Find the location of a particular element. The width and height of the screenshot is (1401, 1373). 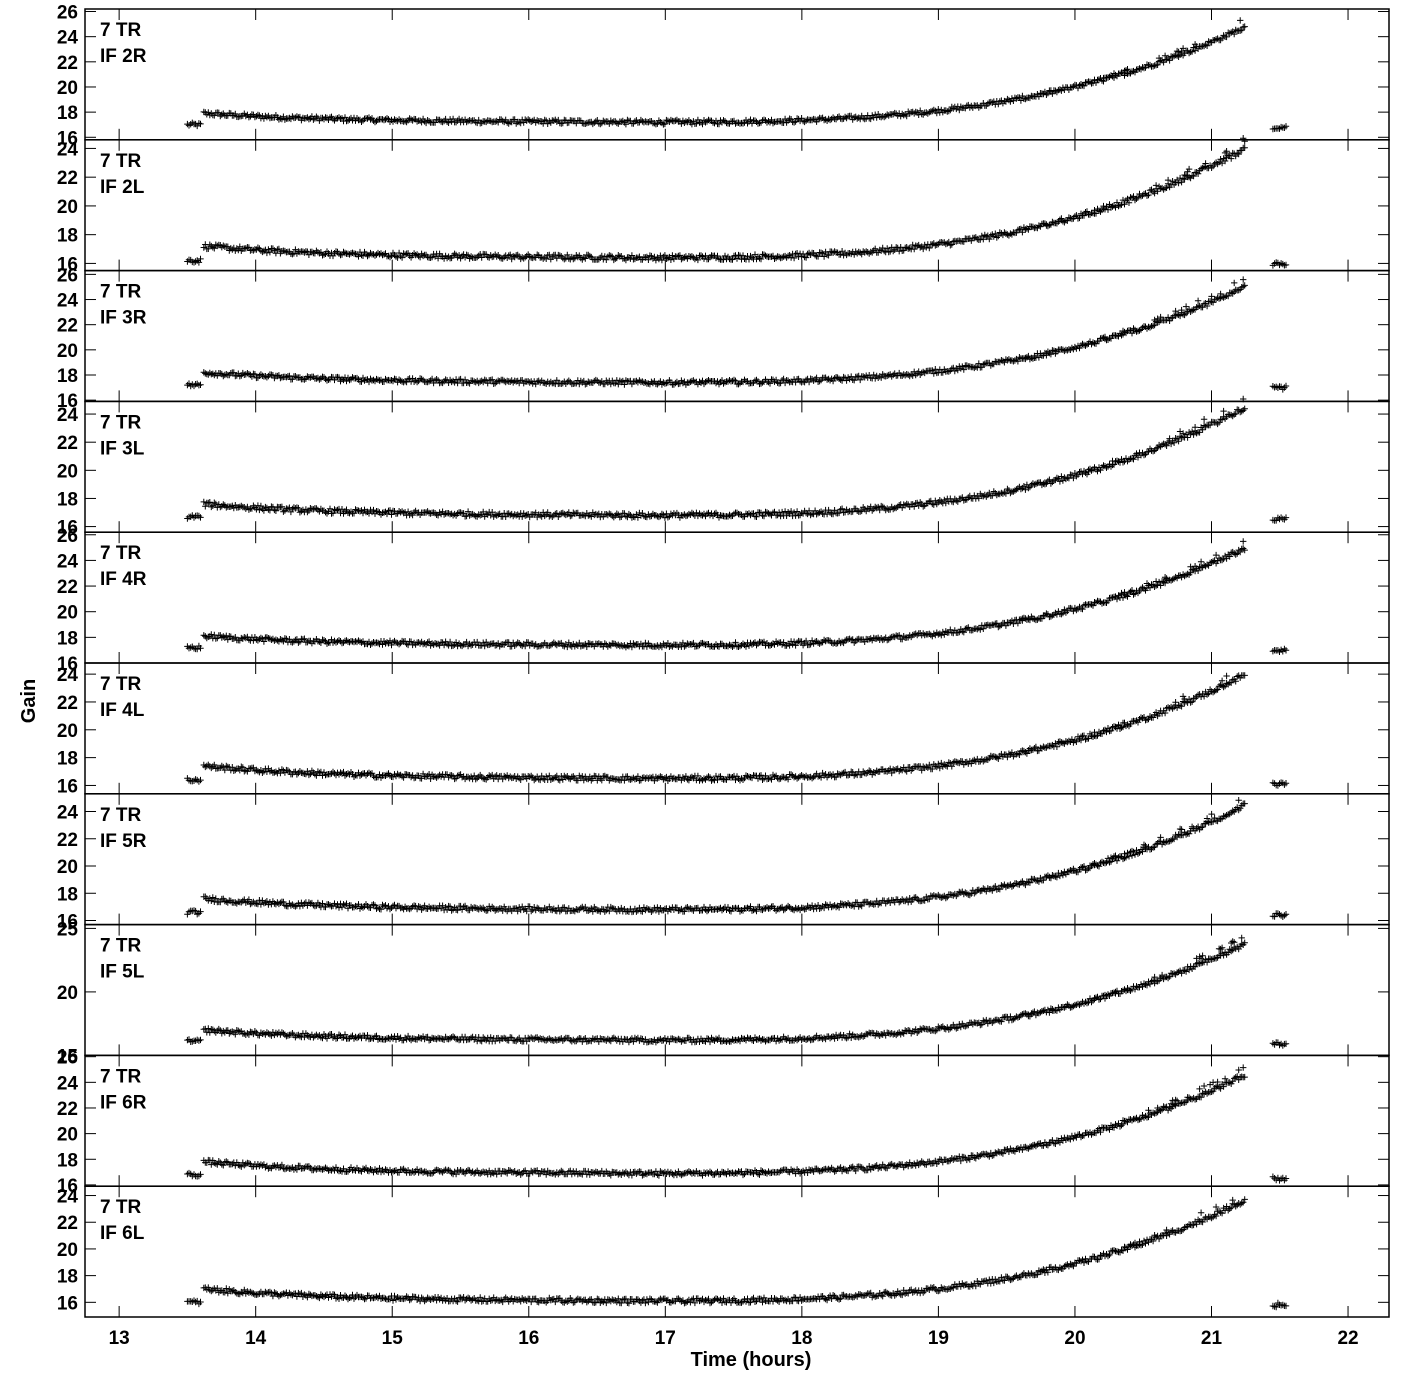

chart-panel-7: 16 18 20 22 24 7 TR IF 5R is located at coordinates (723, 863).